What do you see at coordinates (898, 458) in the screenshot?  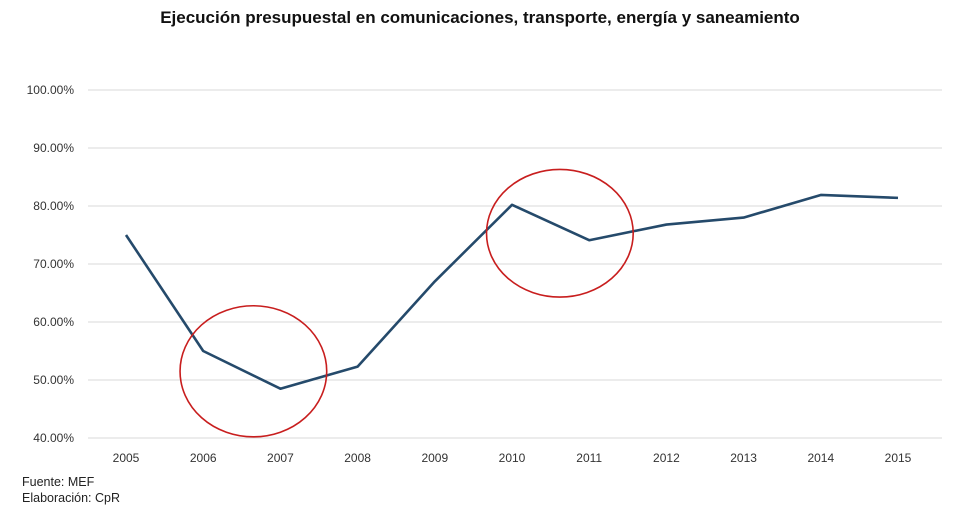 I see `x-tick-label: 2015` at bounding box center [898, 458].